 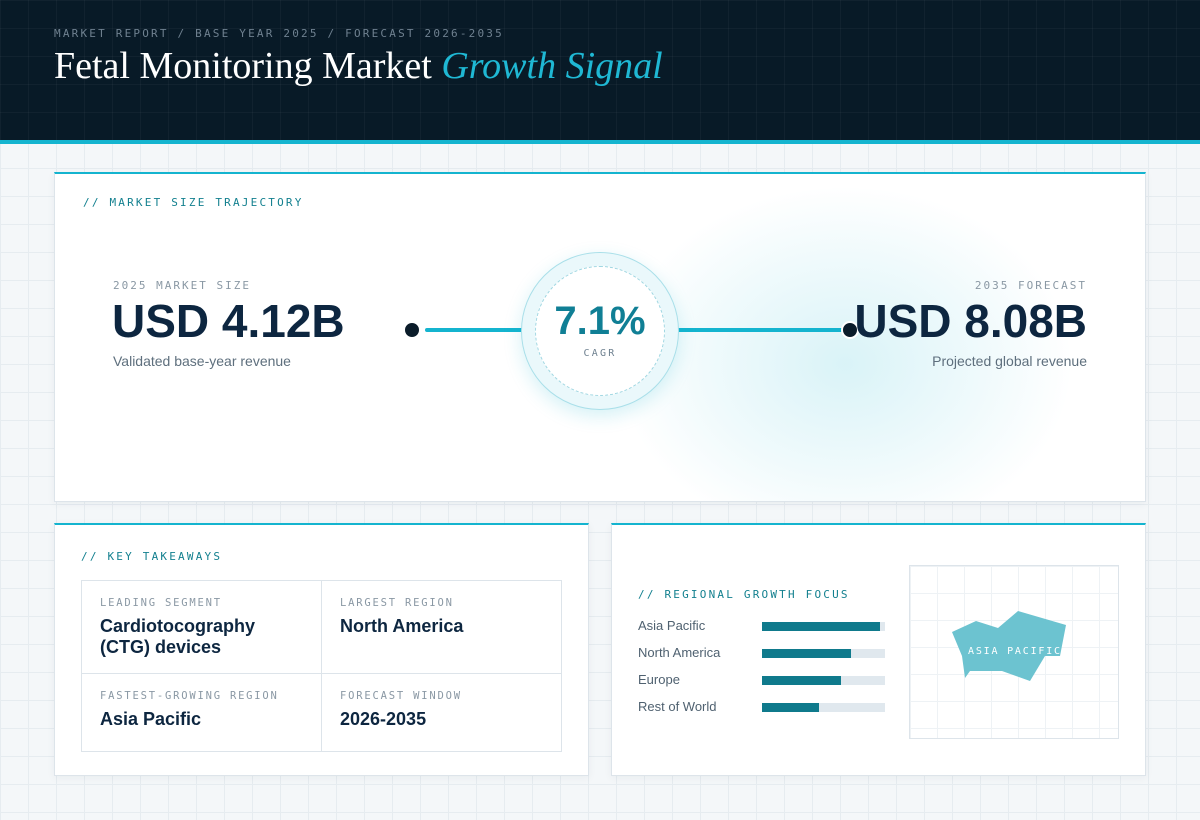 What do you see at coordinates (1009, 361) in the screenshot?
I see `forecast-description: Projected global revenue` at bounding box center [1009, 361].